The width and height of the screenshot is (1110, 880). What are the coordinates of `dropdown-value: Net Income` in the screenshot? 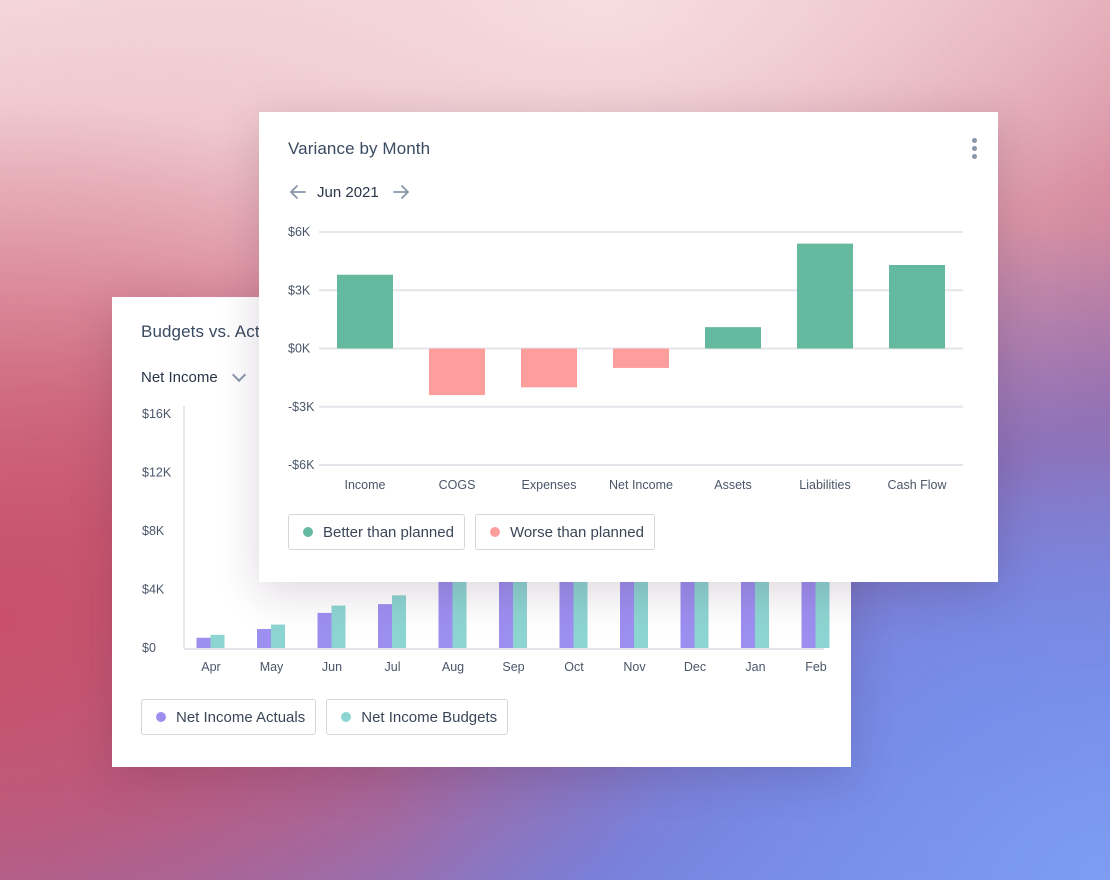 It's located at (179, 377).